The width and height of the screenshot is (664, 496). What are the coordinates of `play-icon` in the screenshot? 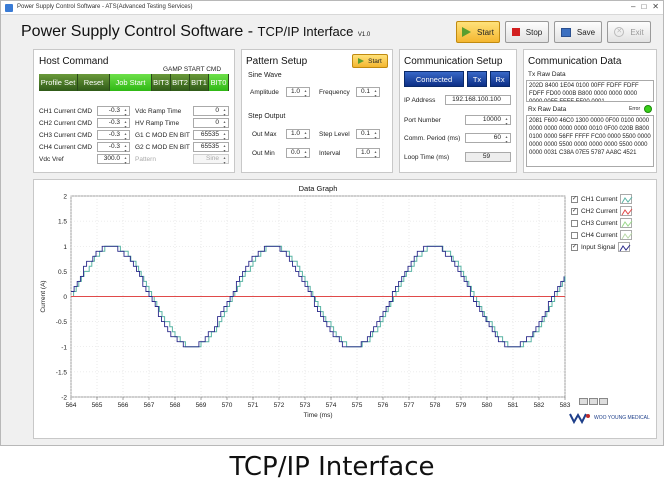 It's located at (361, 61).